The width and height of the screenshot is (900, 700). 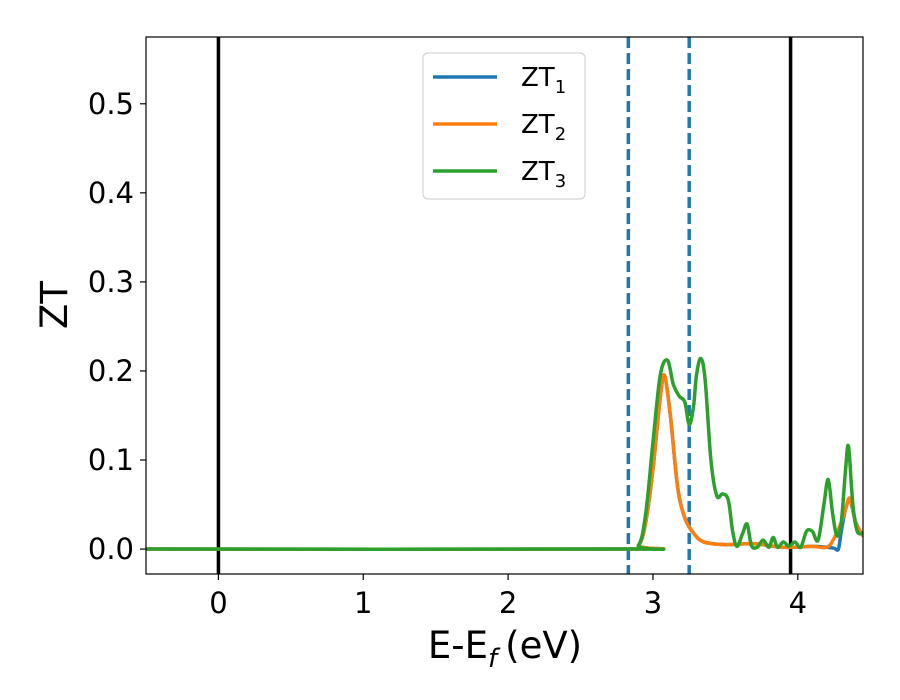 What do you see at coordinates (117, 326) in the screenshot?
I see `y-axis-ticks: 0.0 0.1 0.2 0.3 0.4 0.5` at bounding box center [117, 326].